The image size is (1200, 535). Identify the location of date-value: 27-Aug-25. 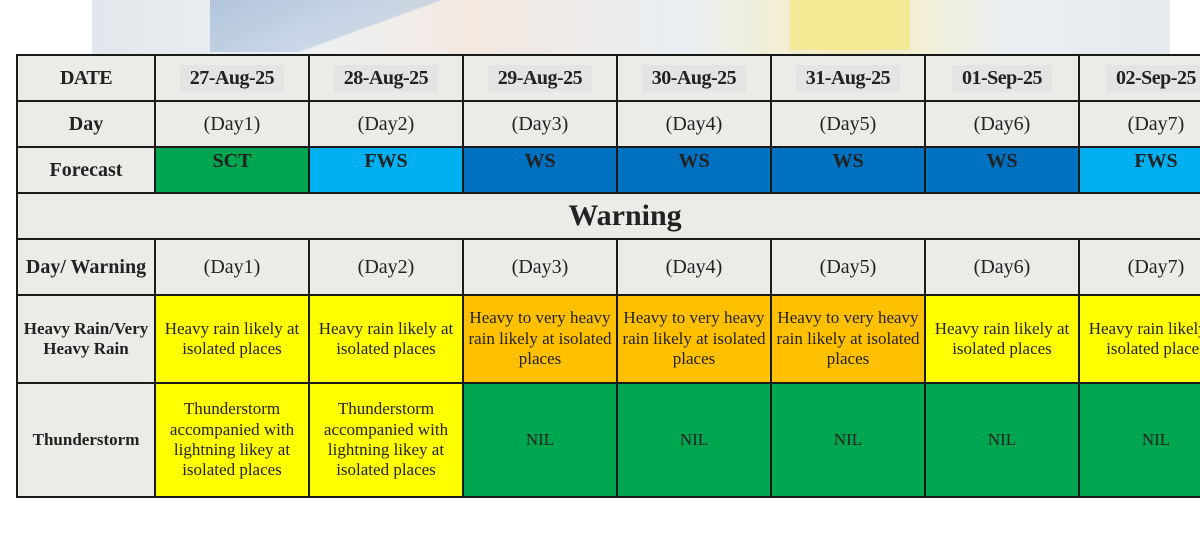
(232, 78).